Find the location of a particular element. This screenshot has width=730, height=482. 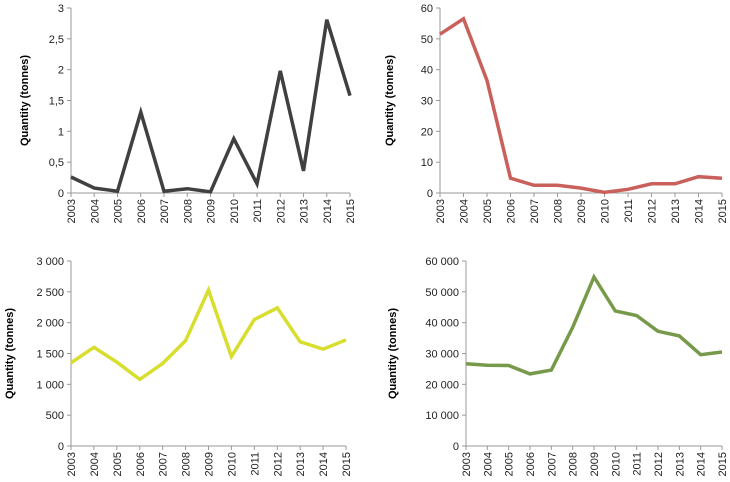

y-tick-label: 3 000 is located at coordinates (50, 262).